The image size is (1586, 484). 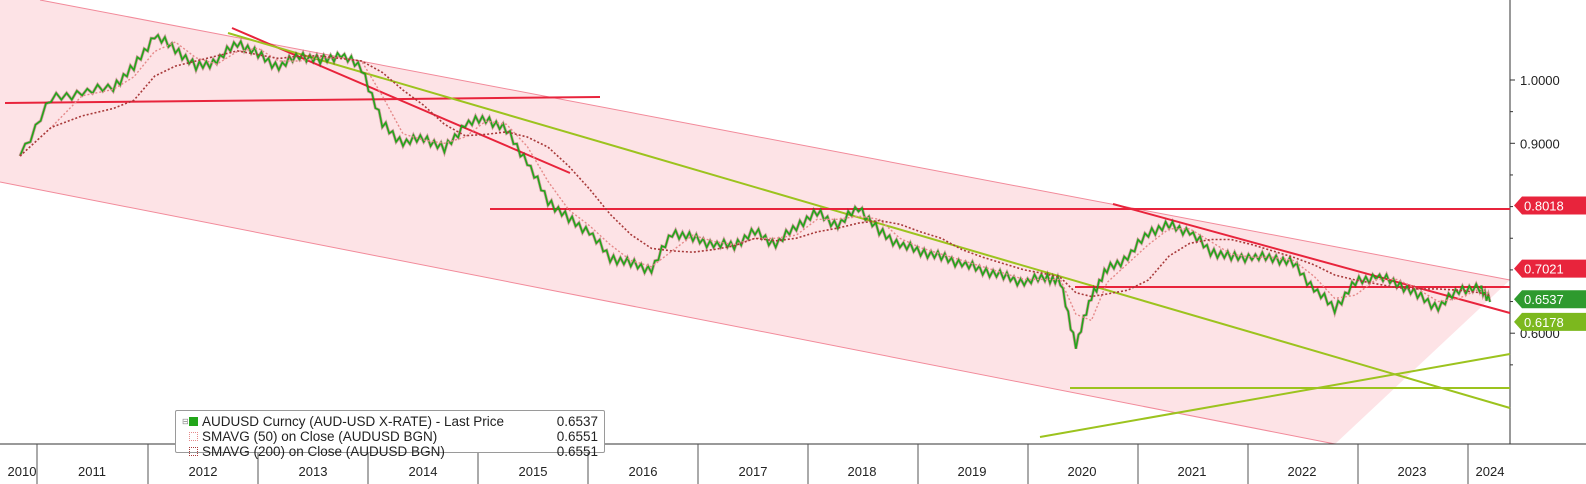 I want to click on legend-row-sma50: SMAVG (50) on Close (AUDUSD BGN) 0.6551, so click(x=390, y=436).